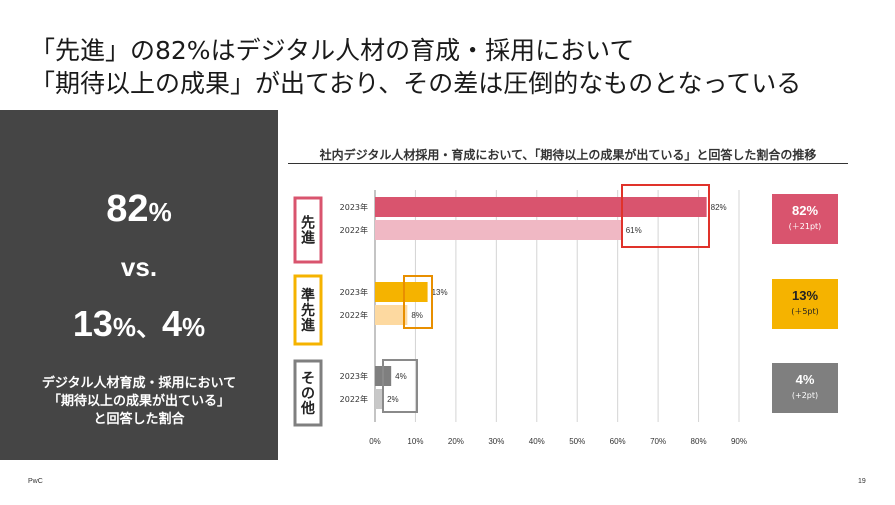  I want to click on category-label: その他, so click(307, 394).